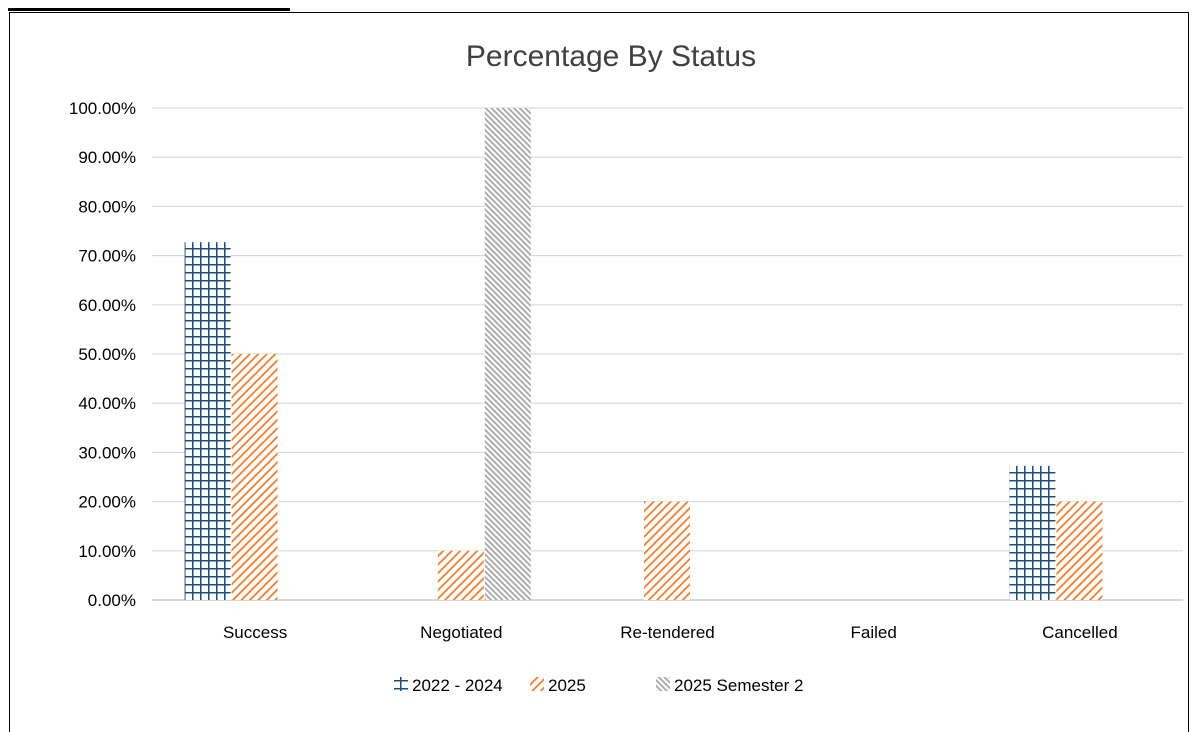  What do you see at coordinates (112, 600) in the screenshot?
I see `y-tick-label: 0.00%` at bounding box center [112, 600].